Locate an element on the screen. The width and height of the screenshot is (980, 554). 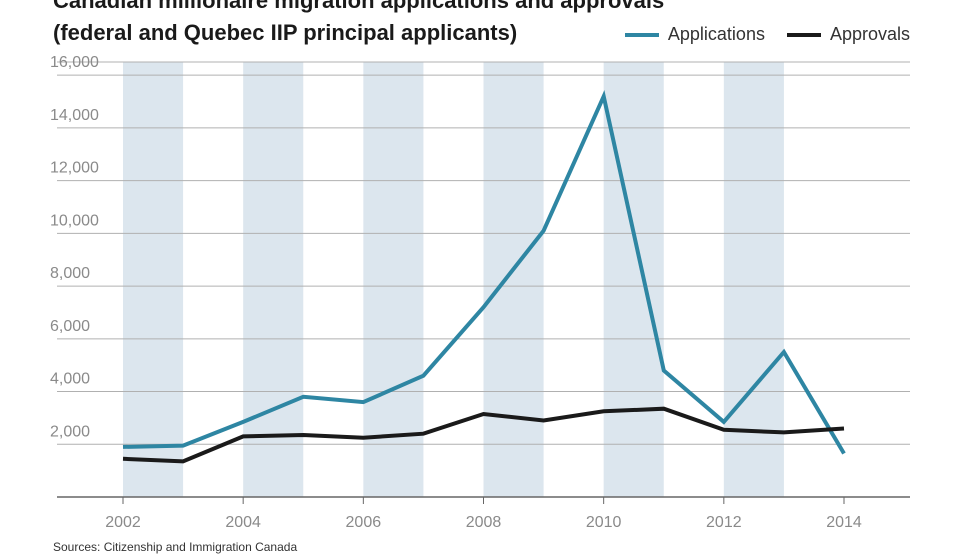
x-tick-label-2010: 2010 is located at coordinates (604, 522).